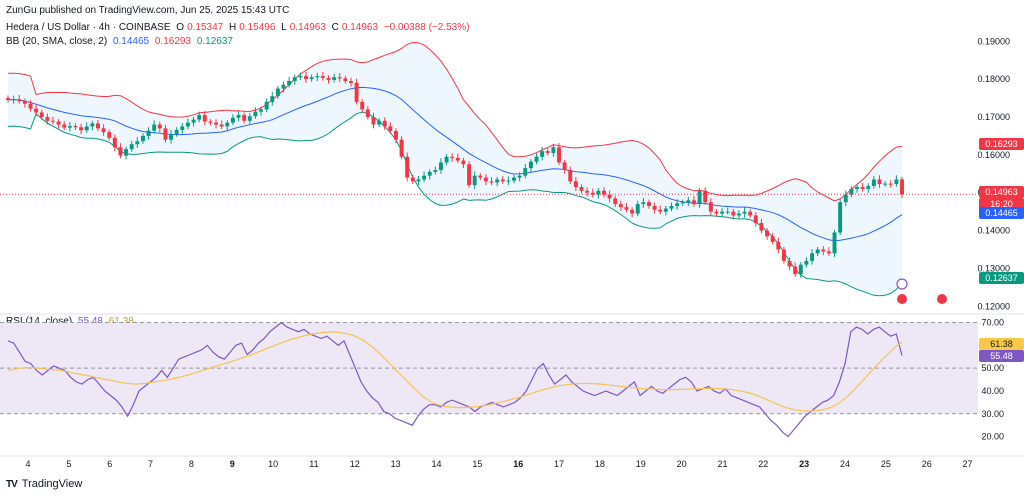 The image size is (1024, 496). Describe the element at coordinates (57, 41) in the screenshot. I see `bb-label: BB (20, SMA, close, 2)` at that location.